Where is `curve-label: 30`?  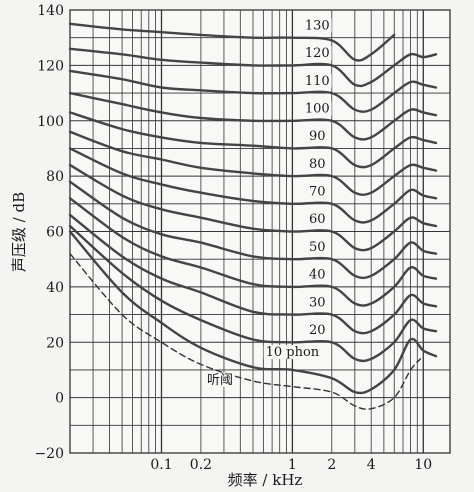
curve-label: 30 is located at coordinates (317, 302).